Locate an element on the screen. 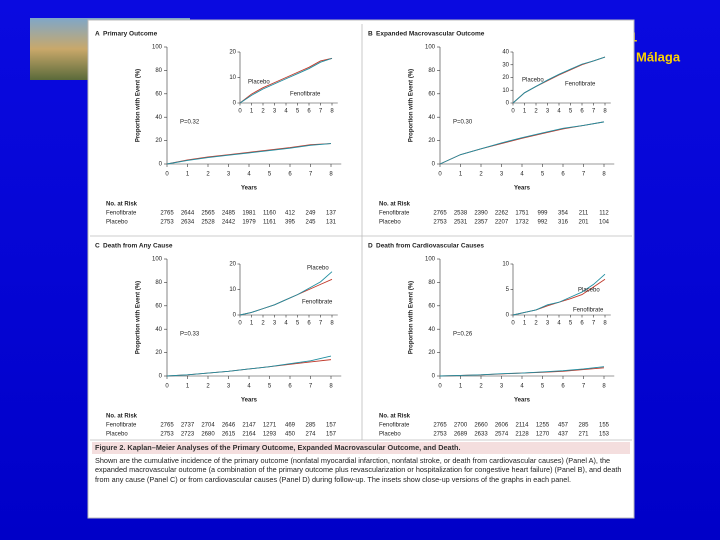  p-value: P=0.30 is located at coordinates (463, 123).